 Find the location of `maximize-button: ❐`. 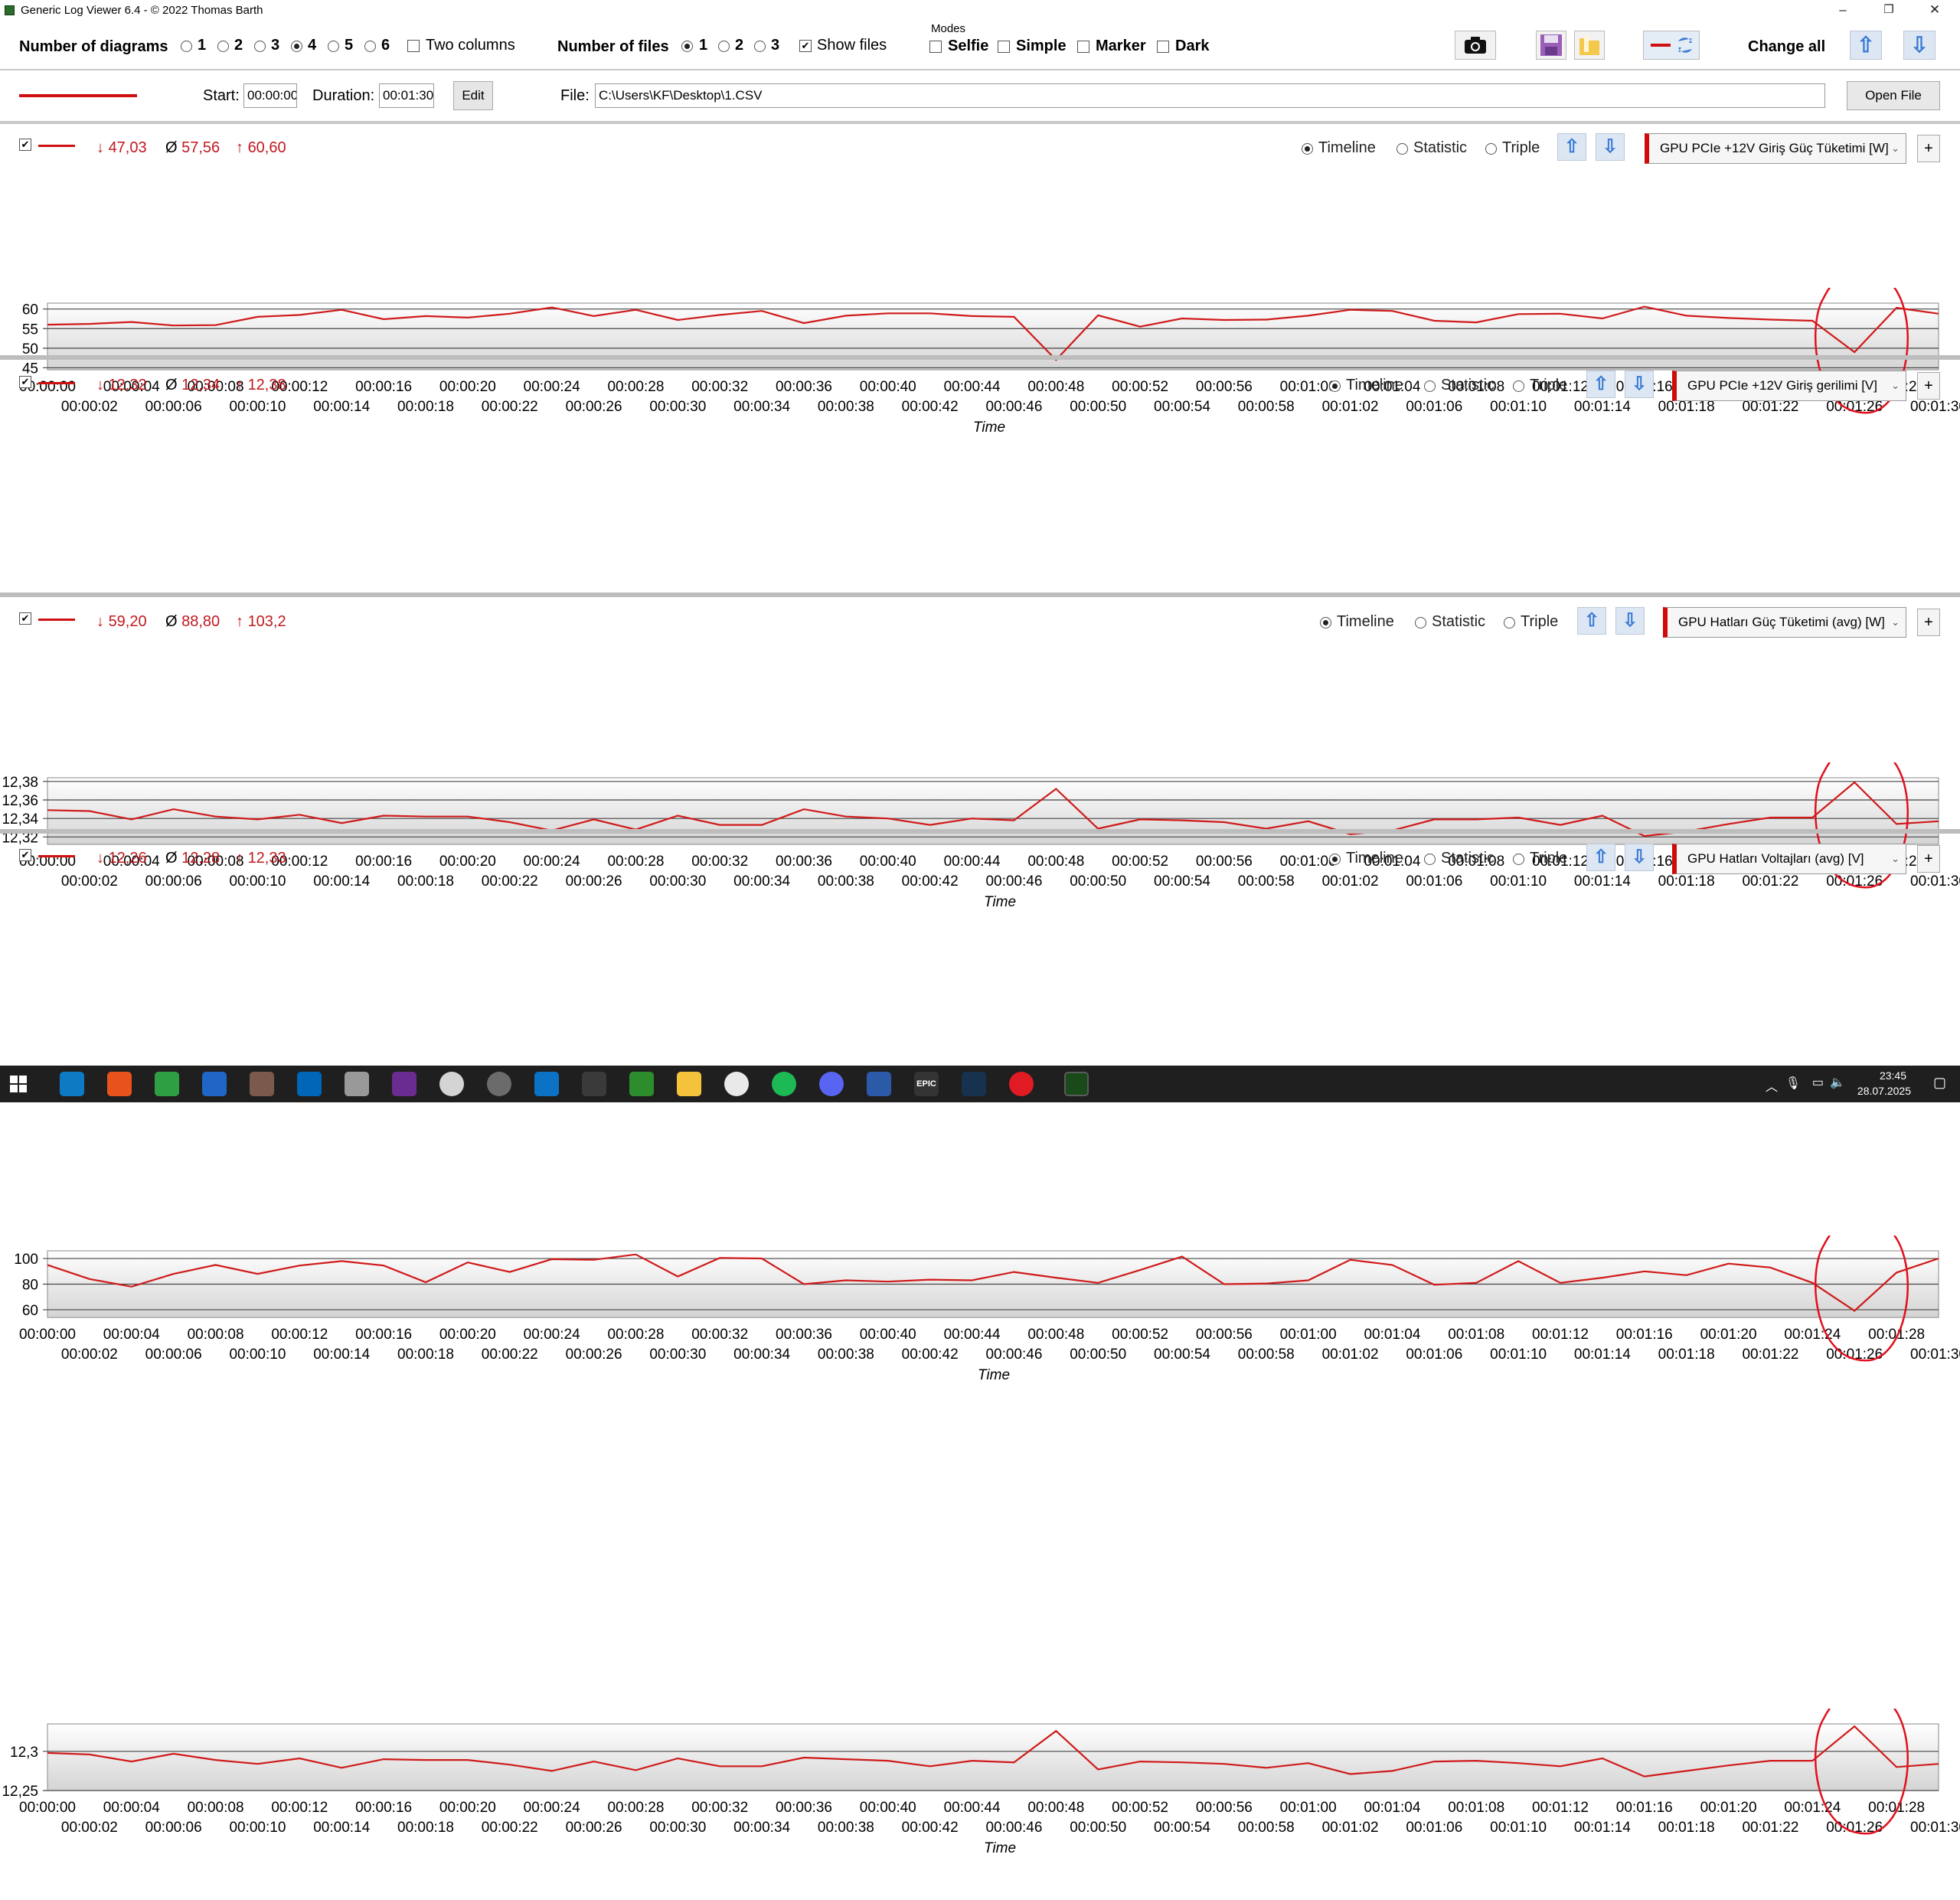

maximize-button: ❐ is located at coordinates (1888, 9).